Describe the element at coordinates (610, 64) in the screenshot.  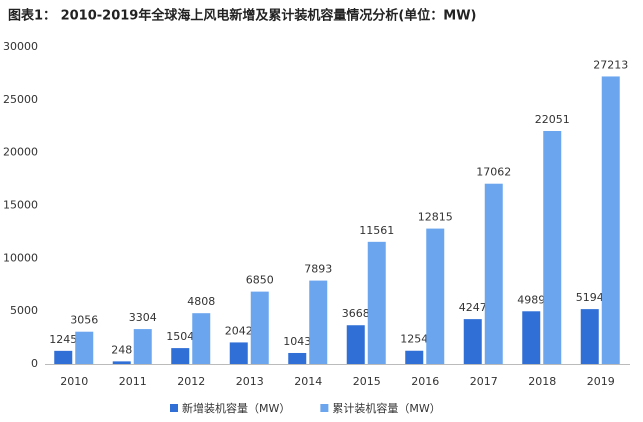
I see `value-label: 27213` at that location.